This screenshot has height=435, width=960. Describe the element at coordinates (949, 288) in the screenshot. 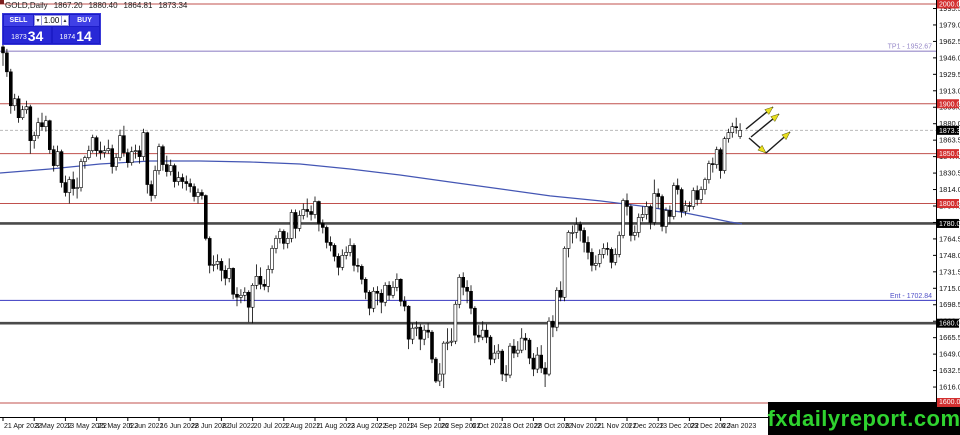

I see `price-tick-label: 1715.00` at that location.